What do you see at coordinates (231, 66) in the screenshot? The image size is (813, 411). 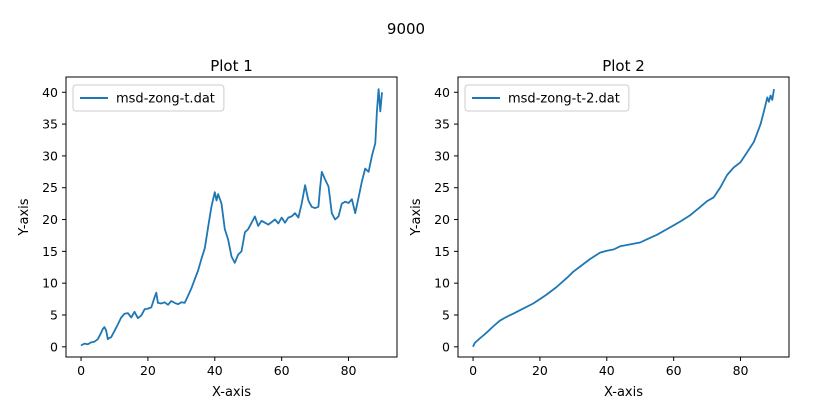 I see `plot-title: Plot 1` at bounding box center [231, 66].